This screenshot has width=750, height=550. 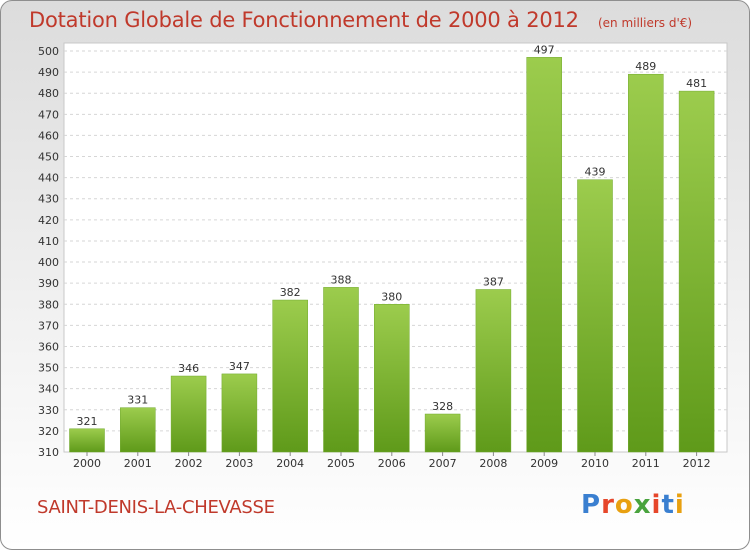 What do you see at coordinates (645, 66) in the screenshot?
I see `data-label-2011: 489` at bounding box center [645, 66].